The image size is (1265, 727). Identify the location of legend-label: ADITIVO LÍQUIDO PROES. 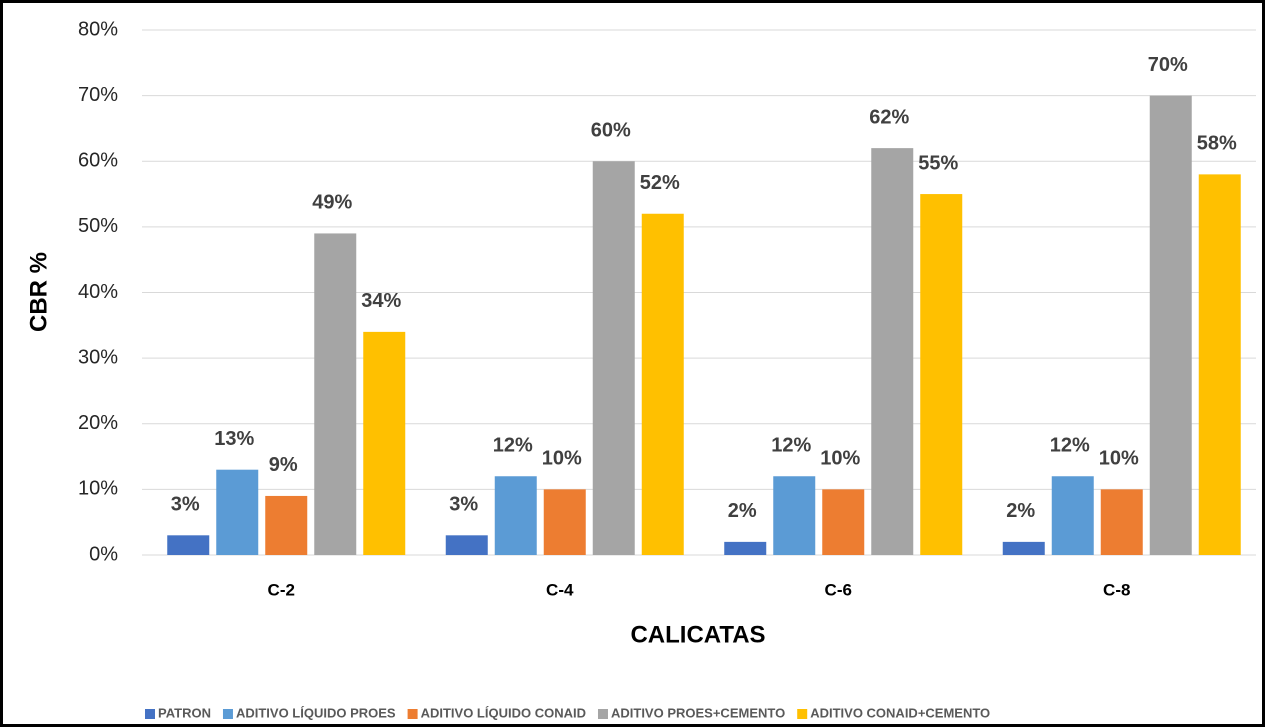
(316, 712).